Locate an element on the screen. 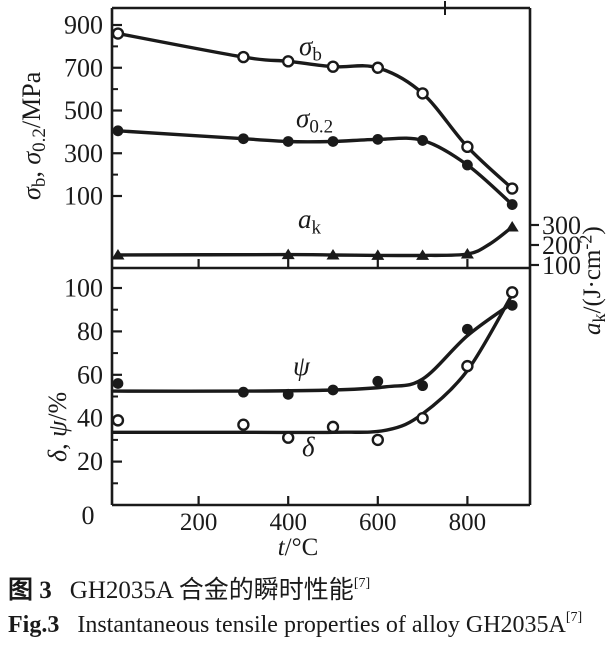  y-left-tick-label: 900 is located at coordinates (83, 25).